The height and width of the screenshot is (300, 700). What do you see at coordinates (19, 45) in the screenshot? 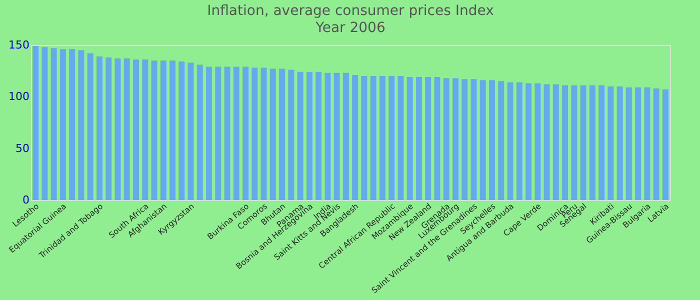
I see `y-tick-label: 150` at bounding box center [19, 45].